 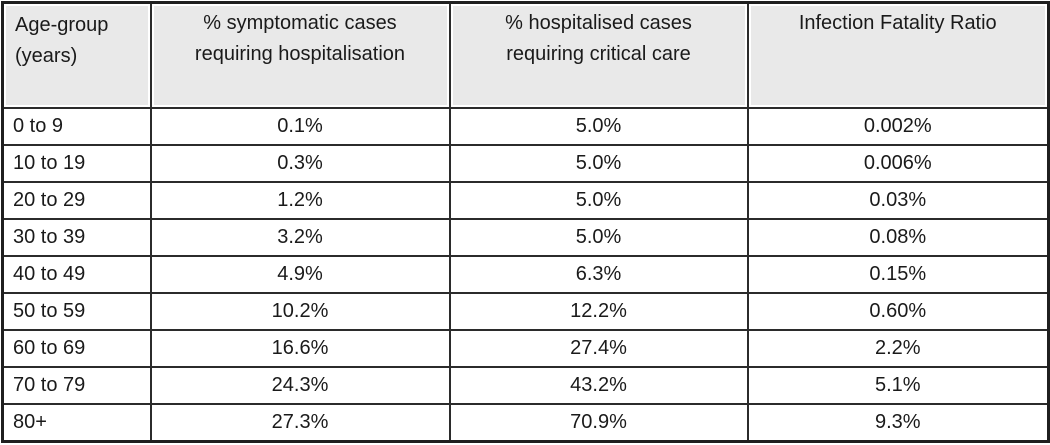 I want to click on critical-care-cell: 12.2%, so click(x=598, y=312).